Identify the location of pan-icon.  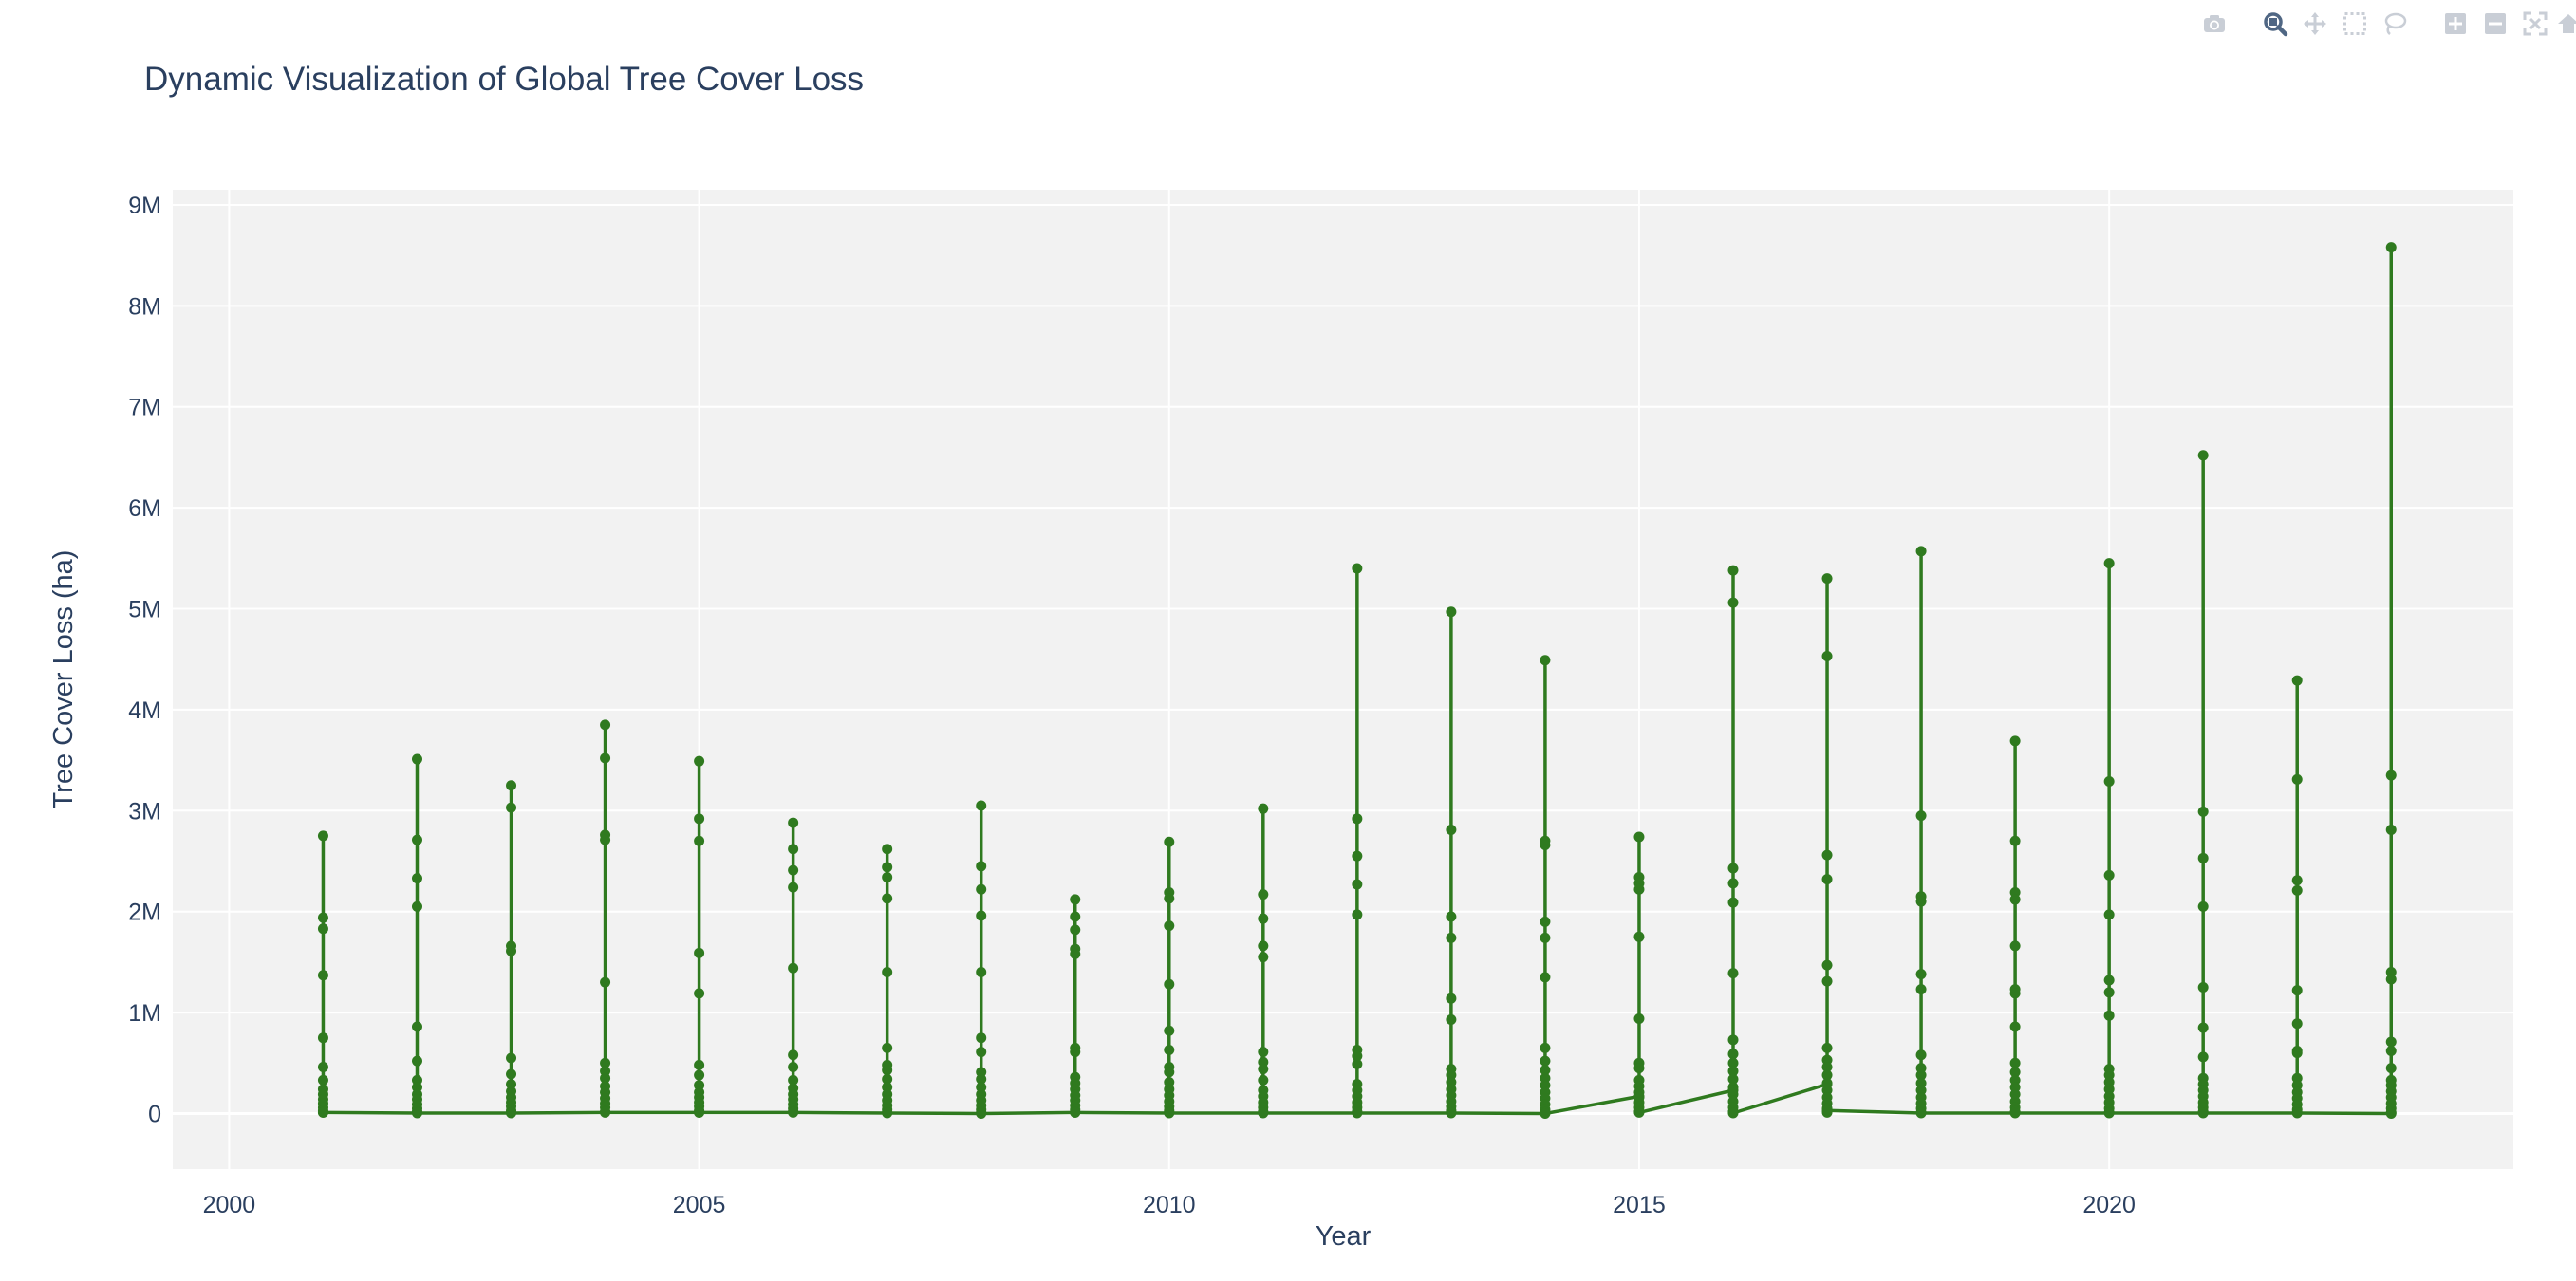
(2315, 24).